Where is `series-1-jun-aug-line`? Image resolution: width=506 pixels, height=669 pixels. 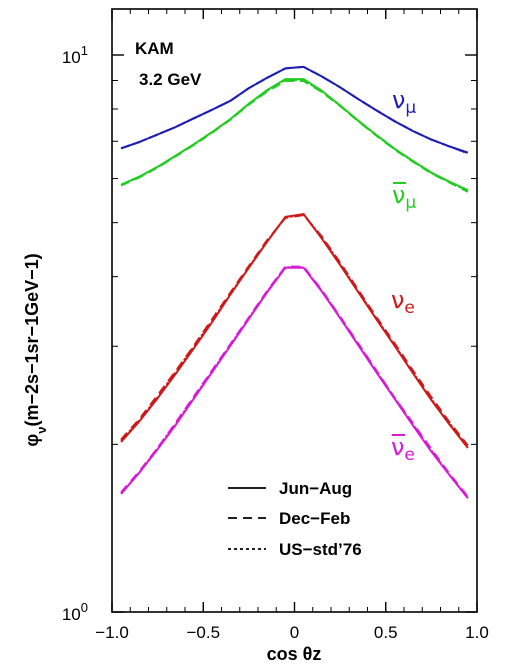 series-1-jun-aug-line is located at coordinates (294, 134).